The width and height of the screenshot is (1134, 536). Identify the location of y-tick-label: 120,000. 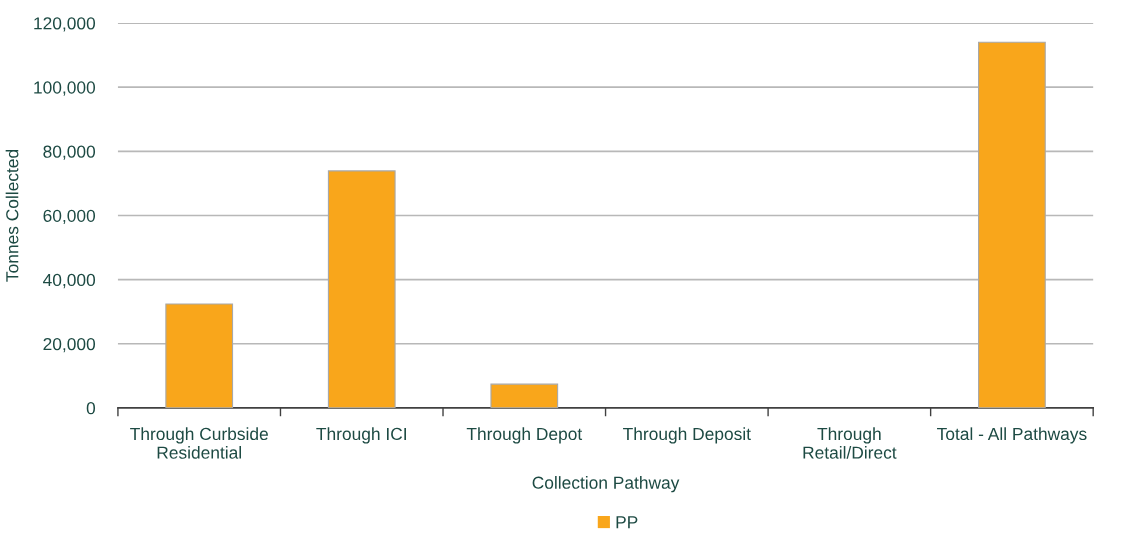
(65, 24).